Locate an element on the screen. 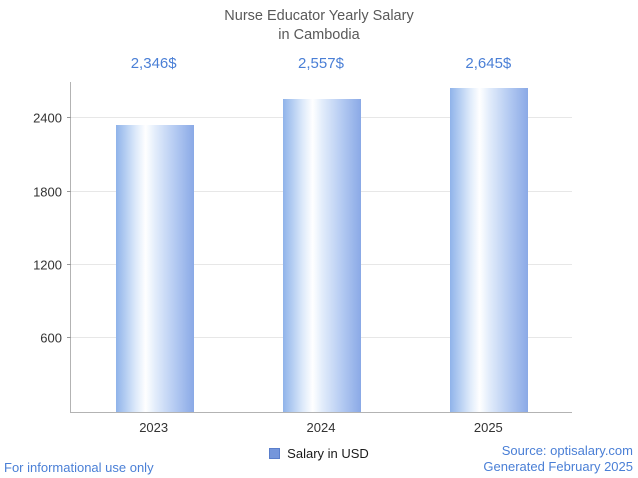 The height and width of the screenshot is (478, 638). legend: Salary in USD is located at coordinates (319, 453).